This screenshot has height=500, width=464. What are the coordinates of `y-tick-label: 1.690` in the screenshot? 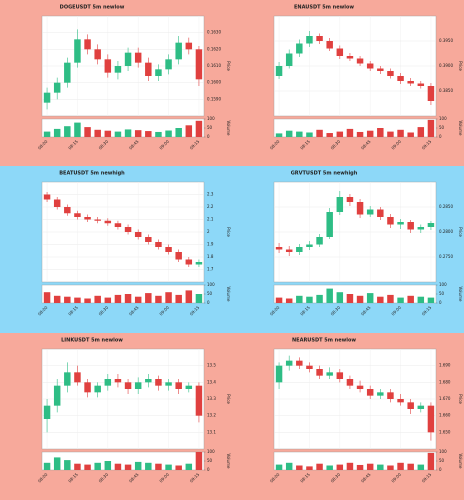 It's located at (445, 365).